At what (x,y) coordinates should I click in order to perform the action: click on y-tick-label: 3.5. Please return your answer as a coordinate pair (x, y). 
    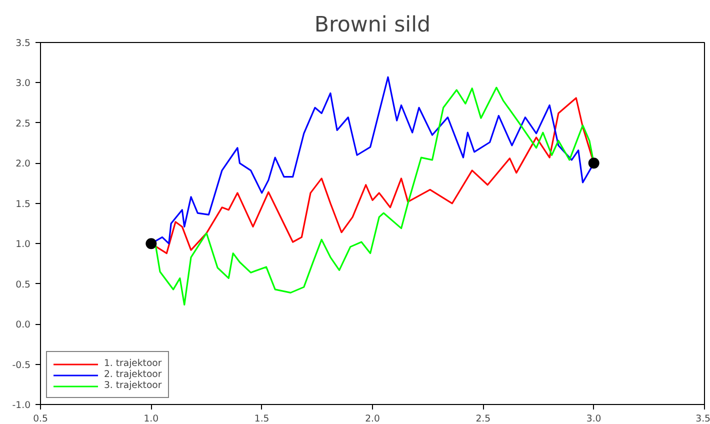
    Looking at the image, I should click on (23, 43).